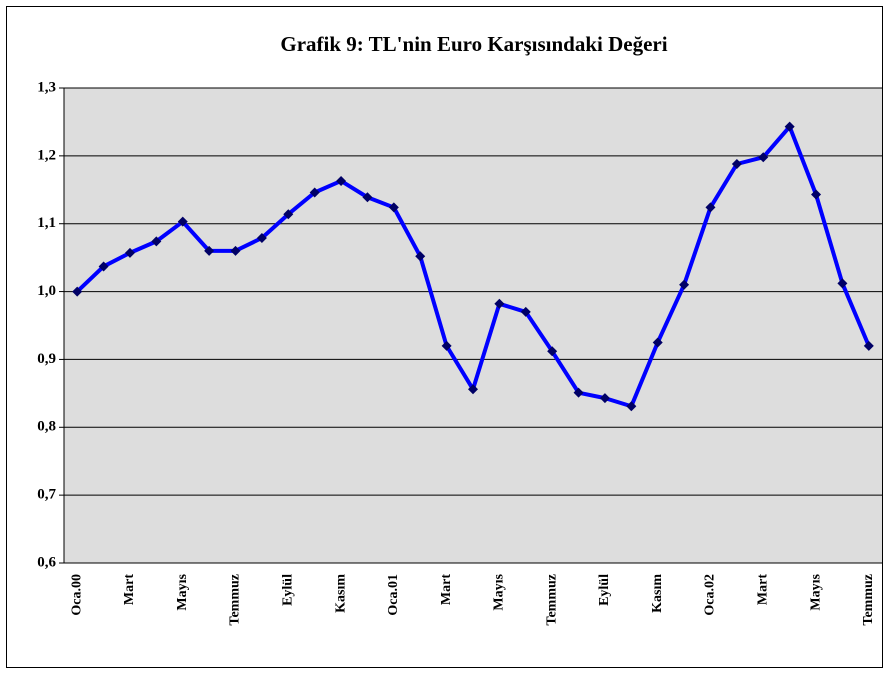 Image resolution: width=889 pixels, height=675 pixels. Describe the element at coordinates (46, 291) in the screenshot. I see `y-tick-label: 1,0` at that location.